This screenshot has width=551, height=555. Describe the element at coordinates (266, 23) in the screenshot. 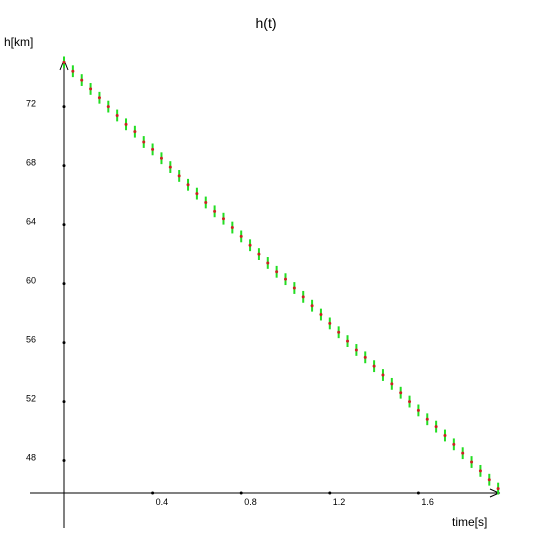

I see `chart-title: h(t)` at that location.